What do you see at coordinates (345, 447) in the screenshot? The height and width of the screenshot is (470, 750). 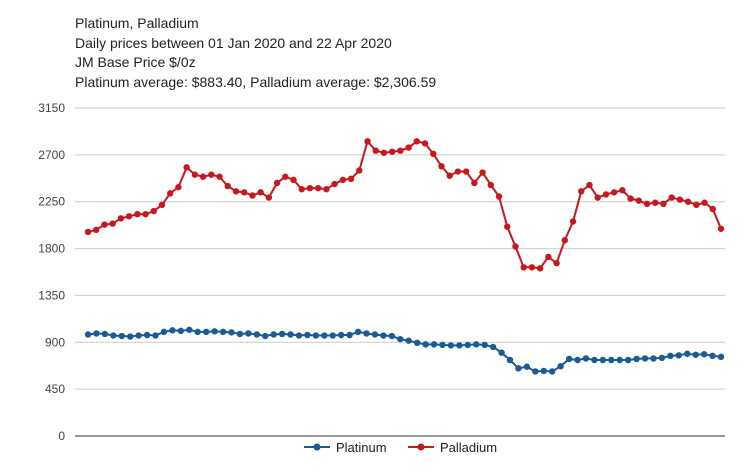 I see `legend-item-platinum: Platinum` at bounding box center [345, 447].